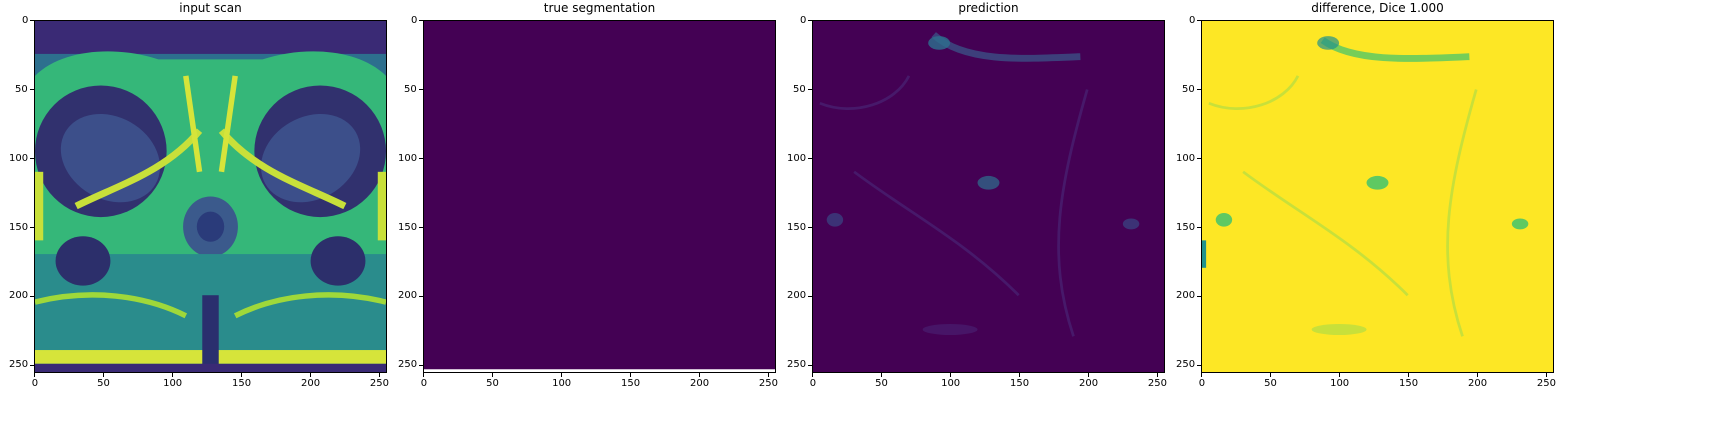 Image resolution: width=1728 pixels, height=432 pixels. What do you see at coordinates (988, 8) in the screenshot?
I see `panel-title: prediction` at bounding box center [988, 8].